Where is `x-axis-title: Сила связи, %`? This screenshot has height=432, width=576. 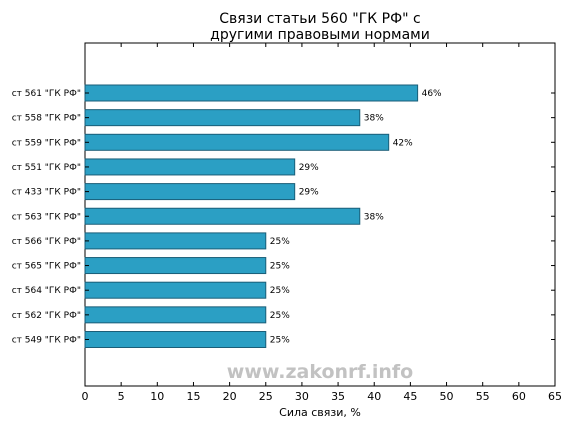
x-axis-title: Сила связи, % is located at coordinates (320, 412).